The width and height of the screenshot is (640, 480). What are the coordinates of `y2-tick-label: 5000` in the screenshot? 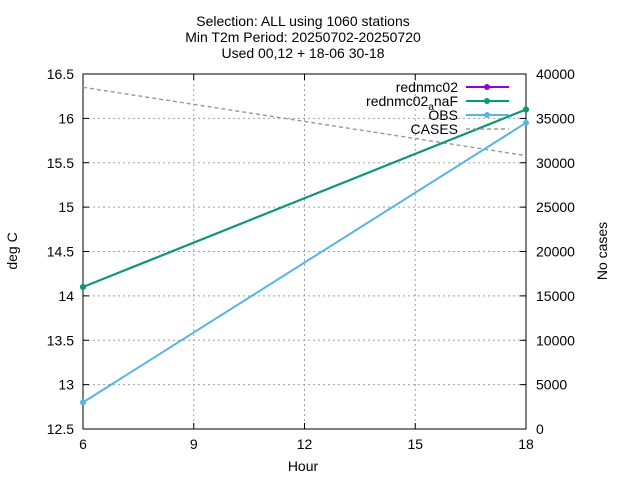 It's located at (551, 385).